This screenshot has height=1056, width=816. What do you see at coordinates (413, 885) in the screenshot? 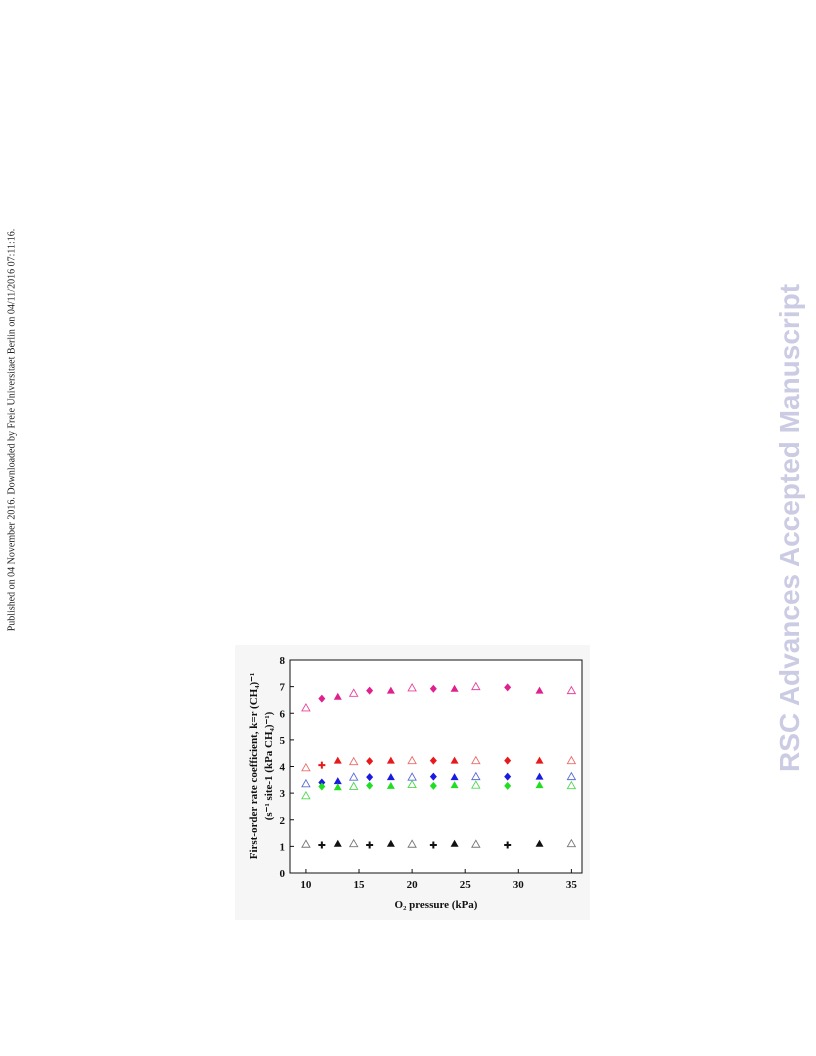
I see `x-tick-label: 20` at bounding box center [413, 885].